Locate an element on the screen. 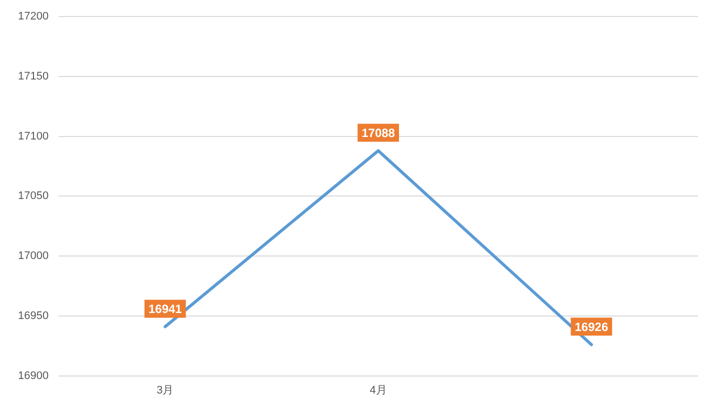  x-tick-label: 4月 is located at coordinates (378, 390).